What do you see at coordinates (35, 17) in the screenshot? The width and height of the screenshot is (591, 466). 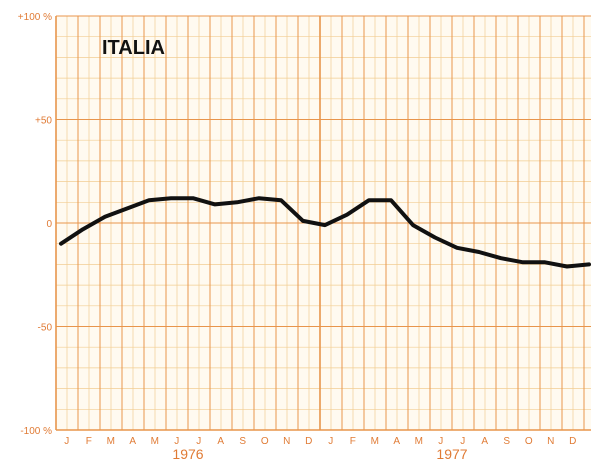 I see `y-tick-label: +100 %` at bounding box center [35, 17].